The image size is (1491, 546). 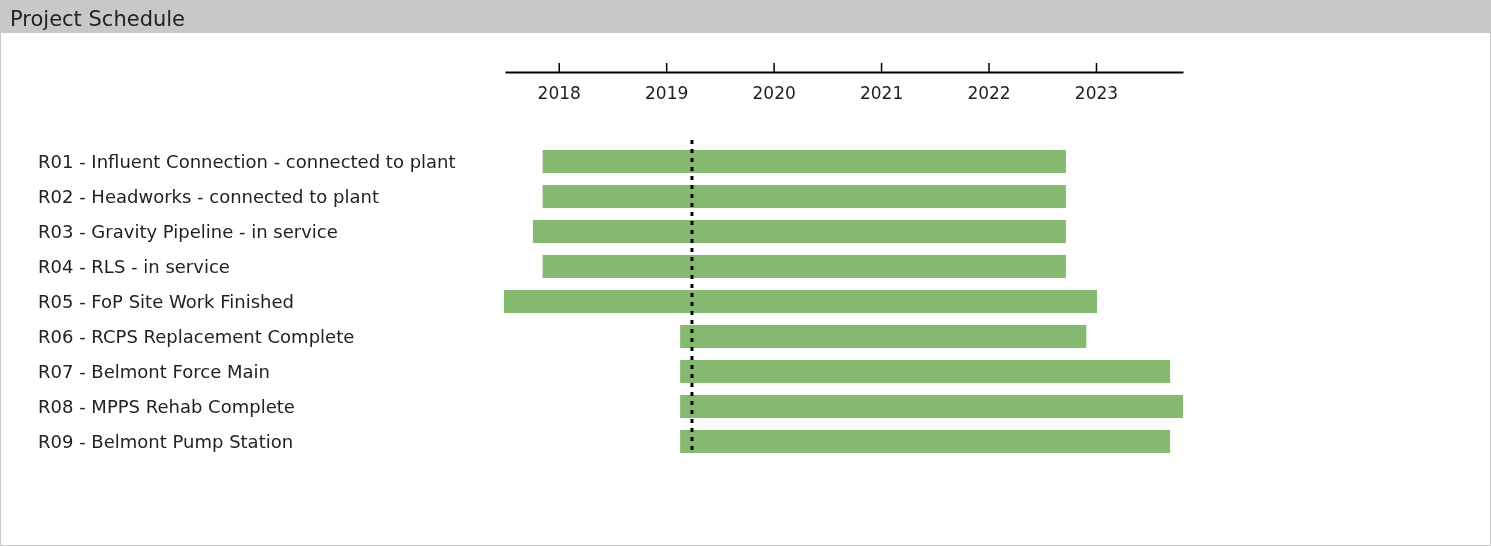 What do you see at coordinates (667, 93) in the screenshot?
I see `x-tick-label: 2019` at bounding box center [667, 93].